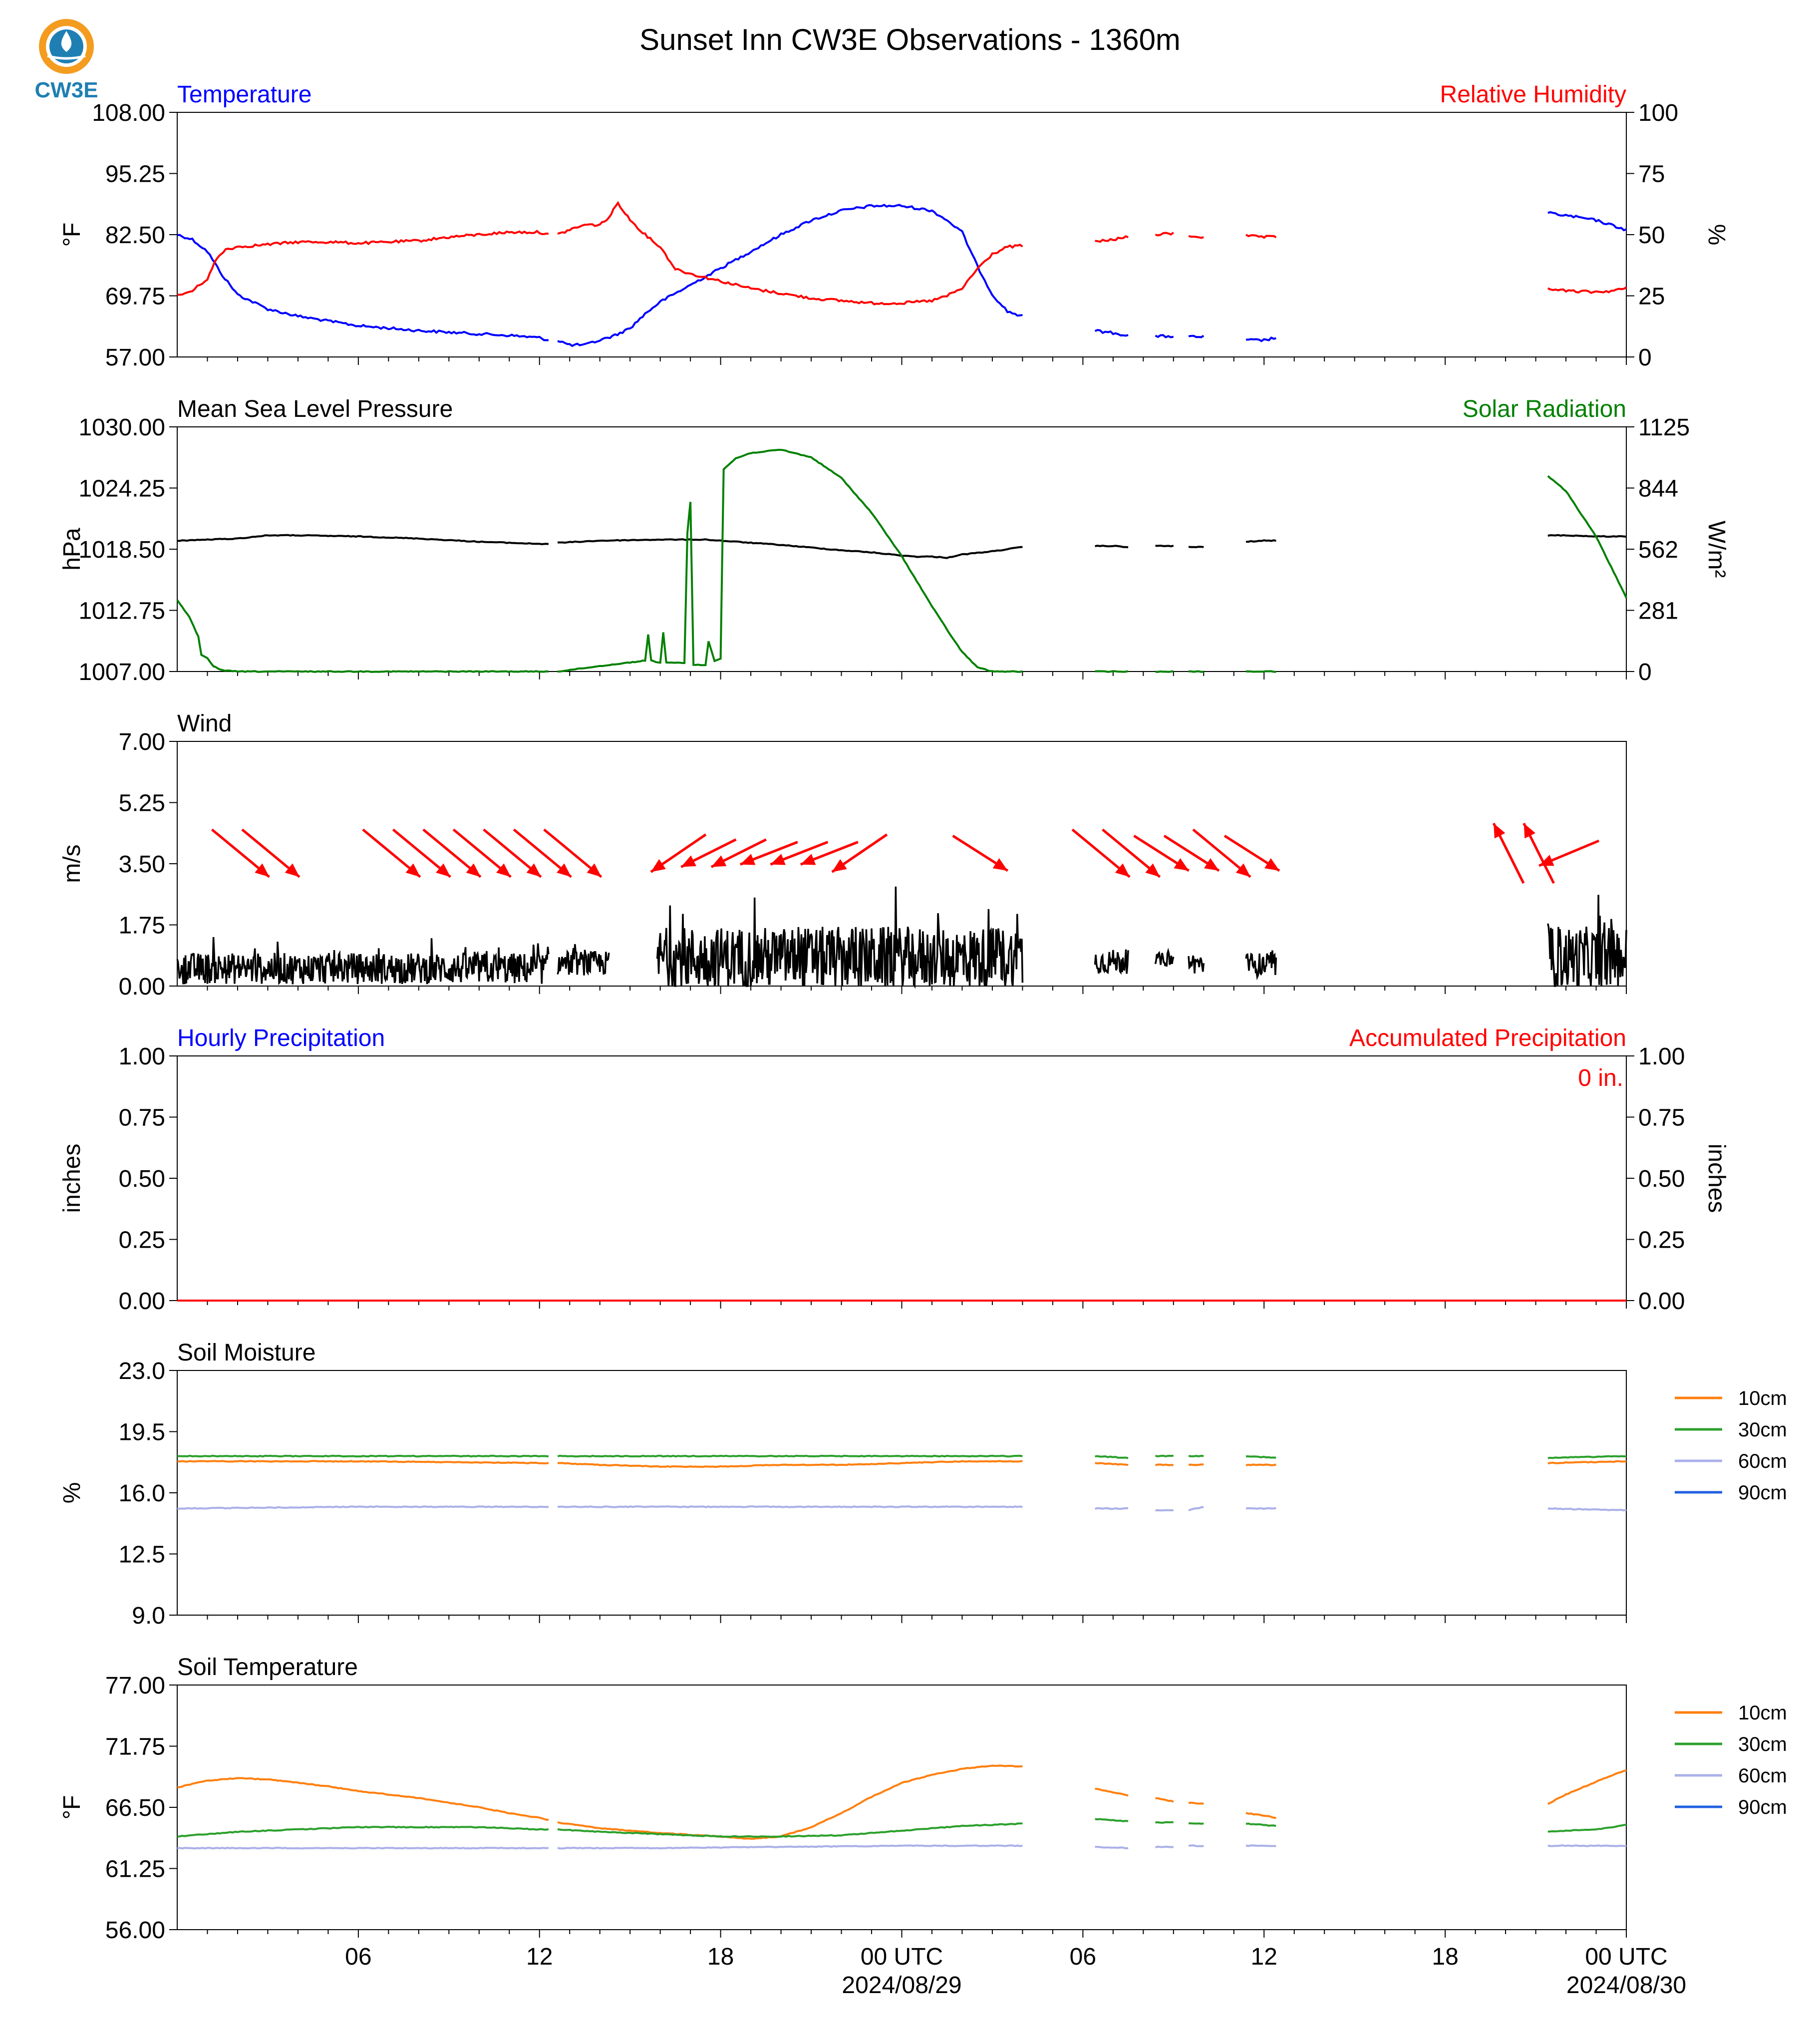 The height and width of the screenshot is (2031, 1820). Describe the element at coordinates (142, 1057) in the screenshot. I see `y-tick-label-left: 1.00` at that location.